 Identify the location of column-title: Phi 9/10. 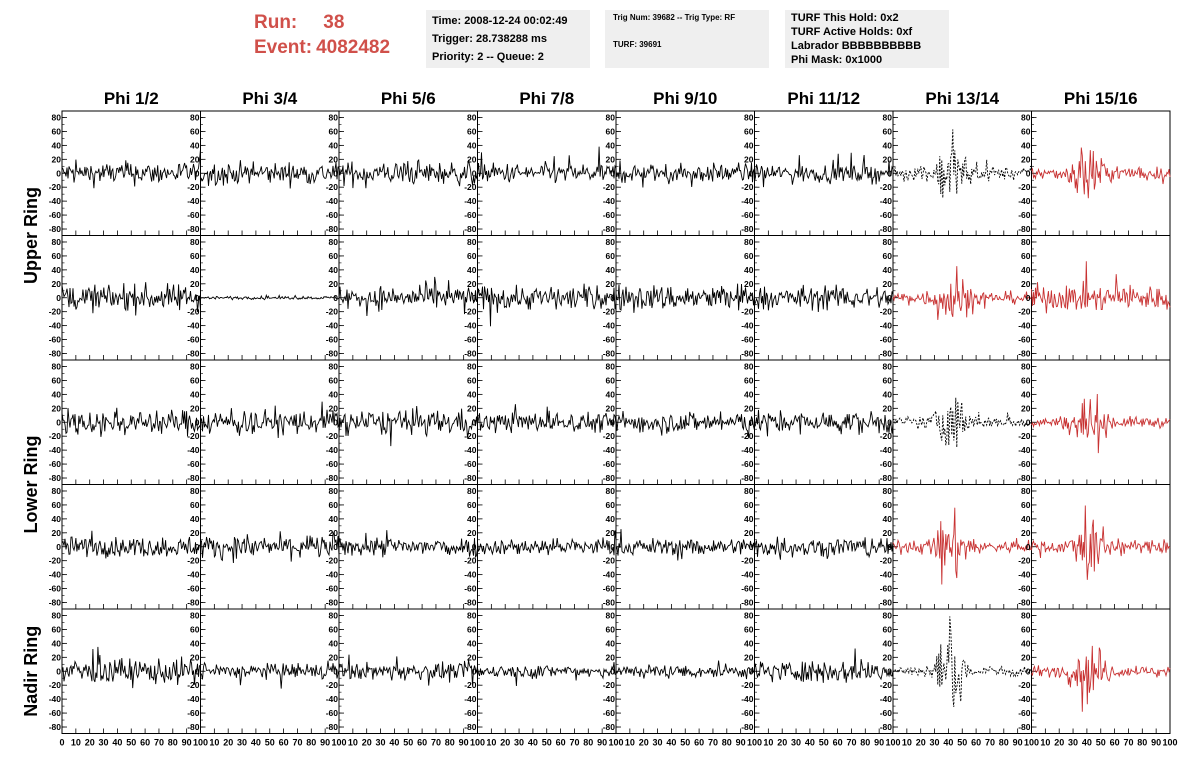
(685, 98).